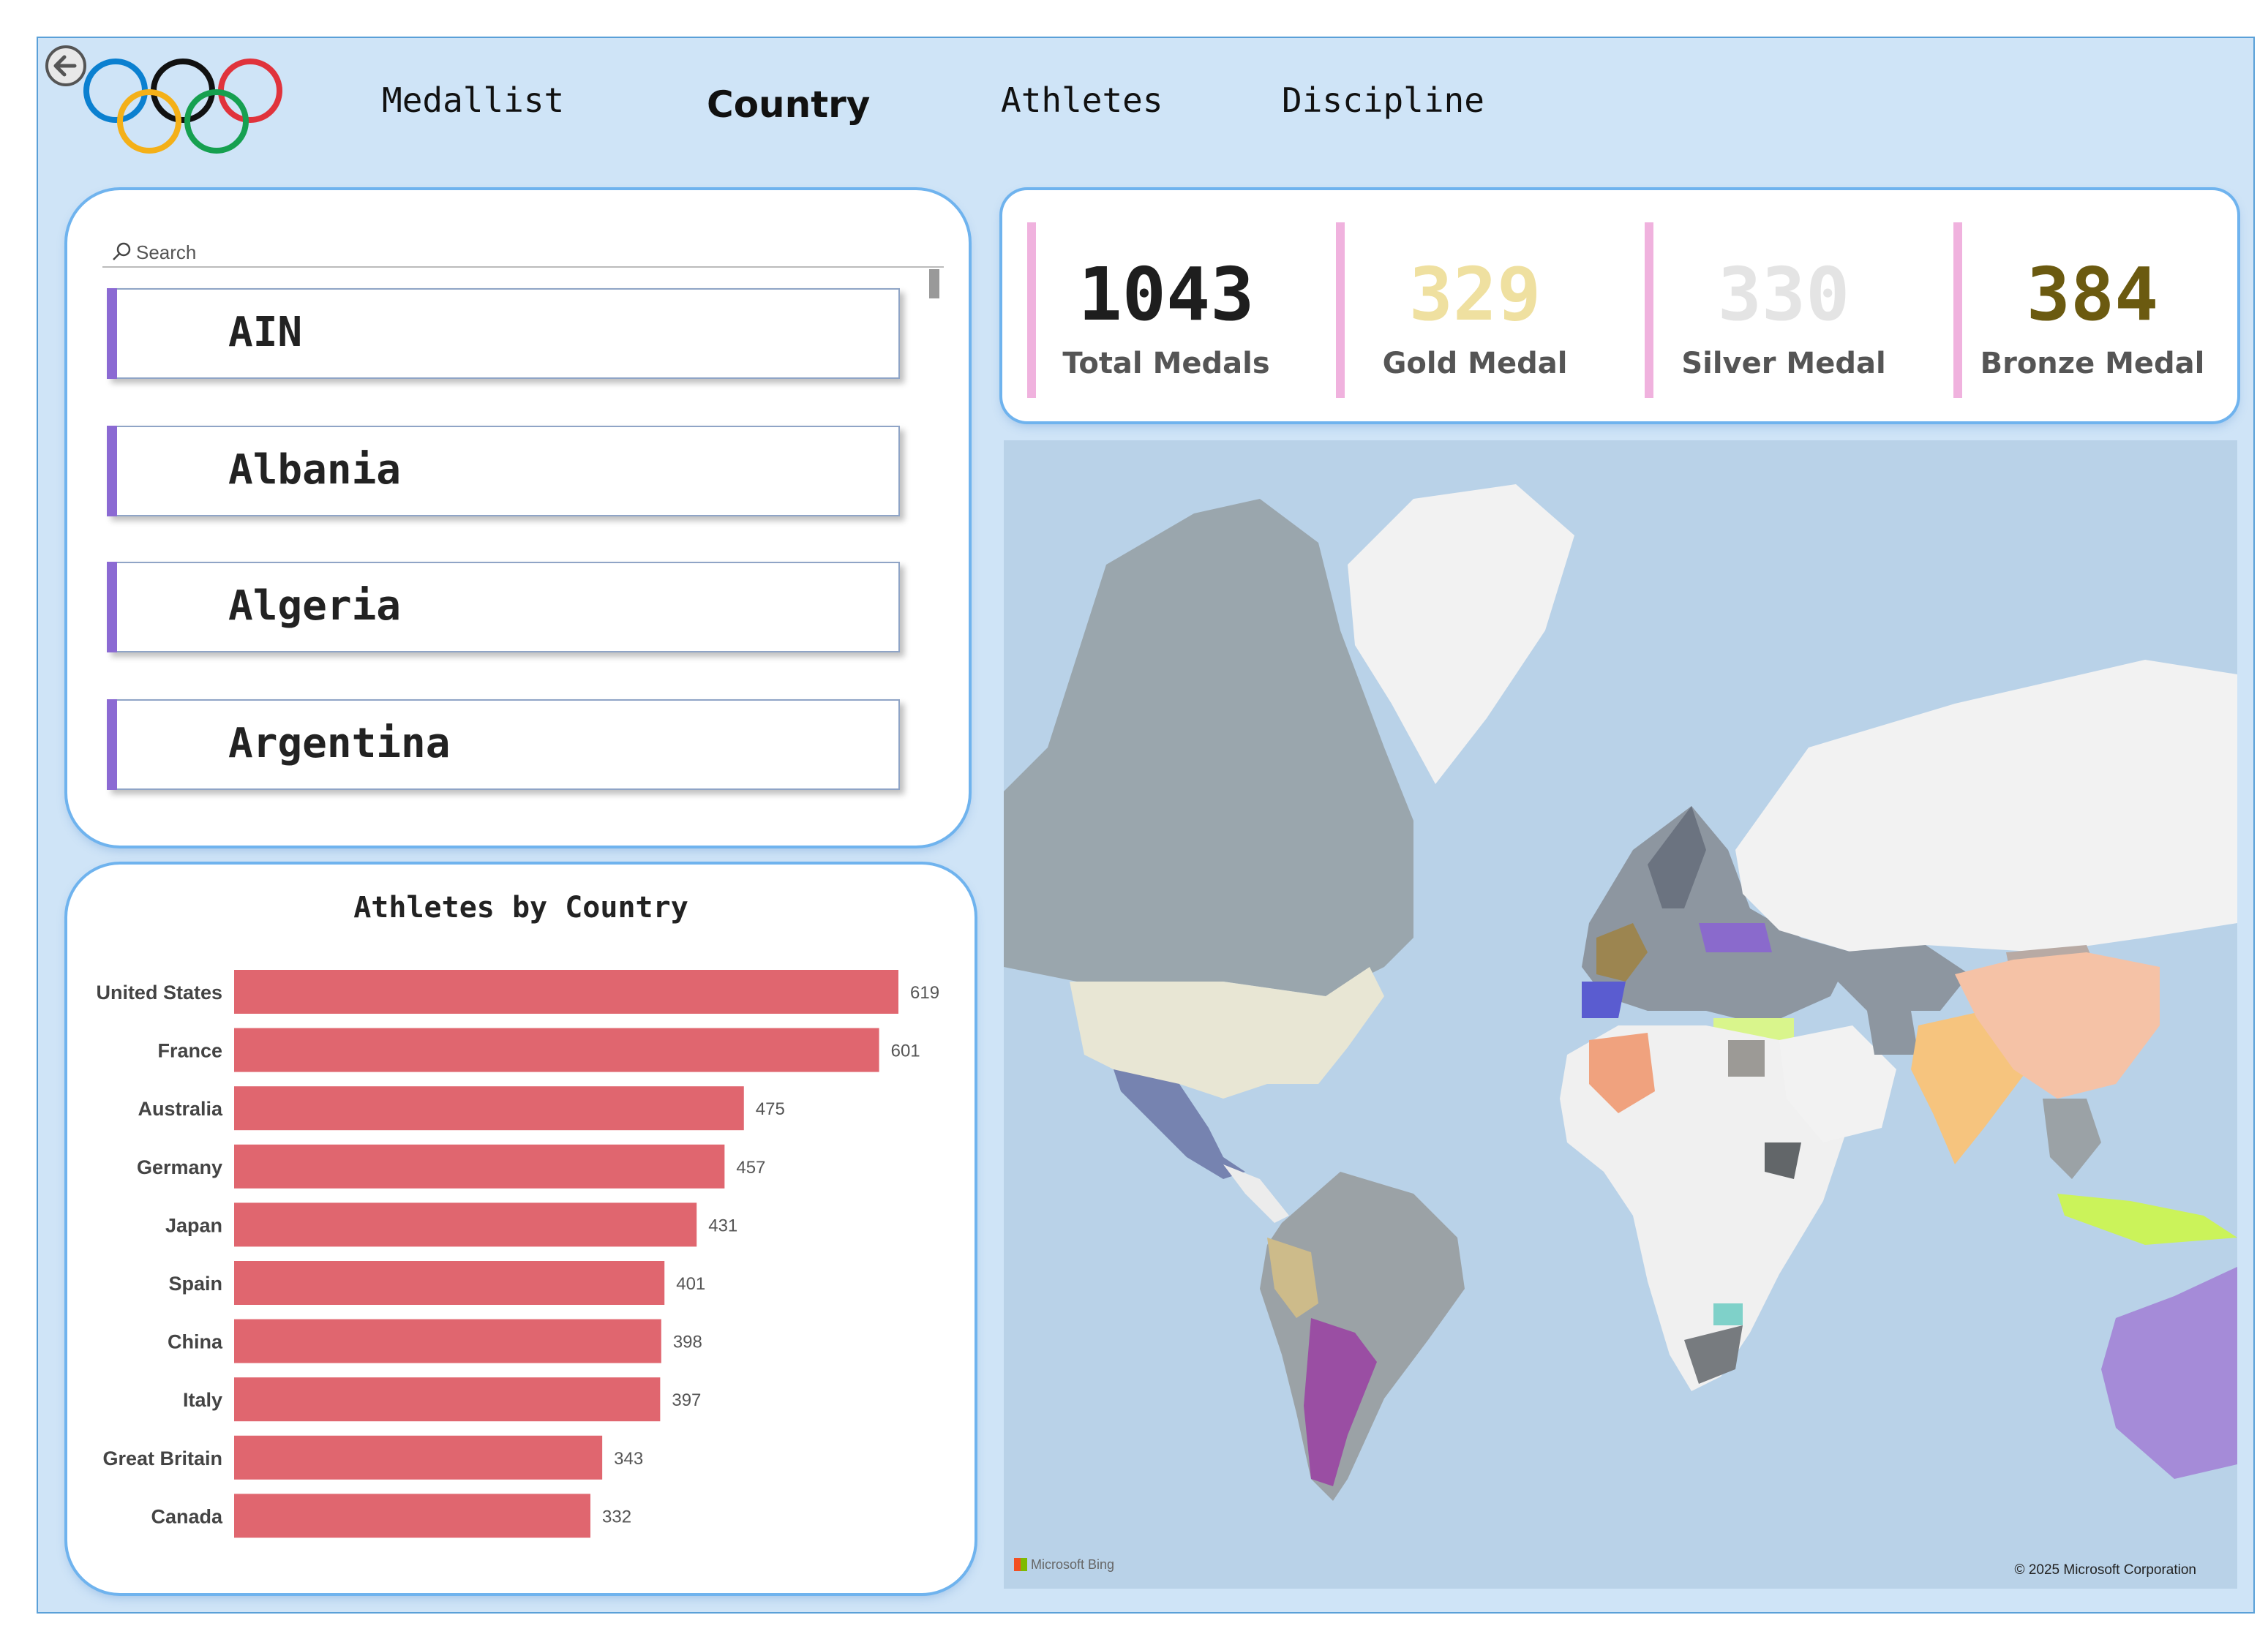  I want to click on map-region-russia, so click(1986, 806).